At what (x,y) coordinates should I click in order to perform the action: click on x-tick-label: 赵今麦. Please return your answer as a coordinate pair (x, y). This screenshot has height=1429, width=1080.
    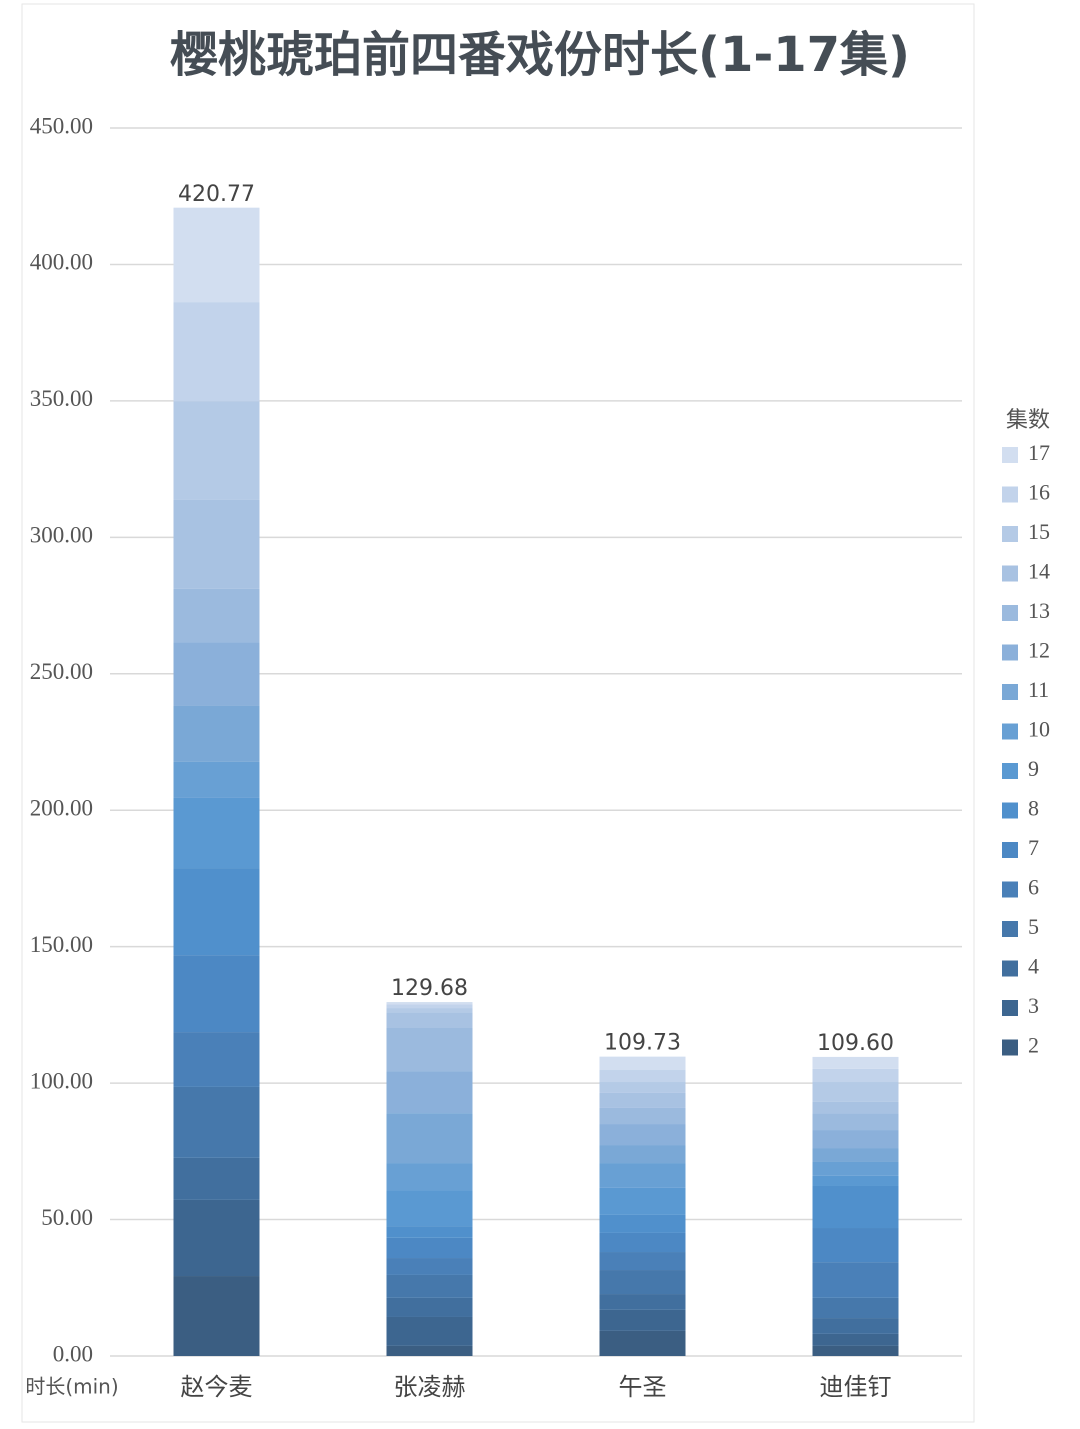
    Looking at the image, I should click on (217, 1387).